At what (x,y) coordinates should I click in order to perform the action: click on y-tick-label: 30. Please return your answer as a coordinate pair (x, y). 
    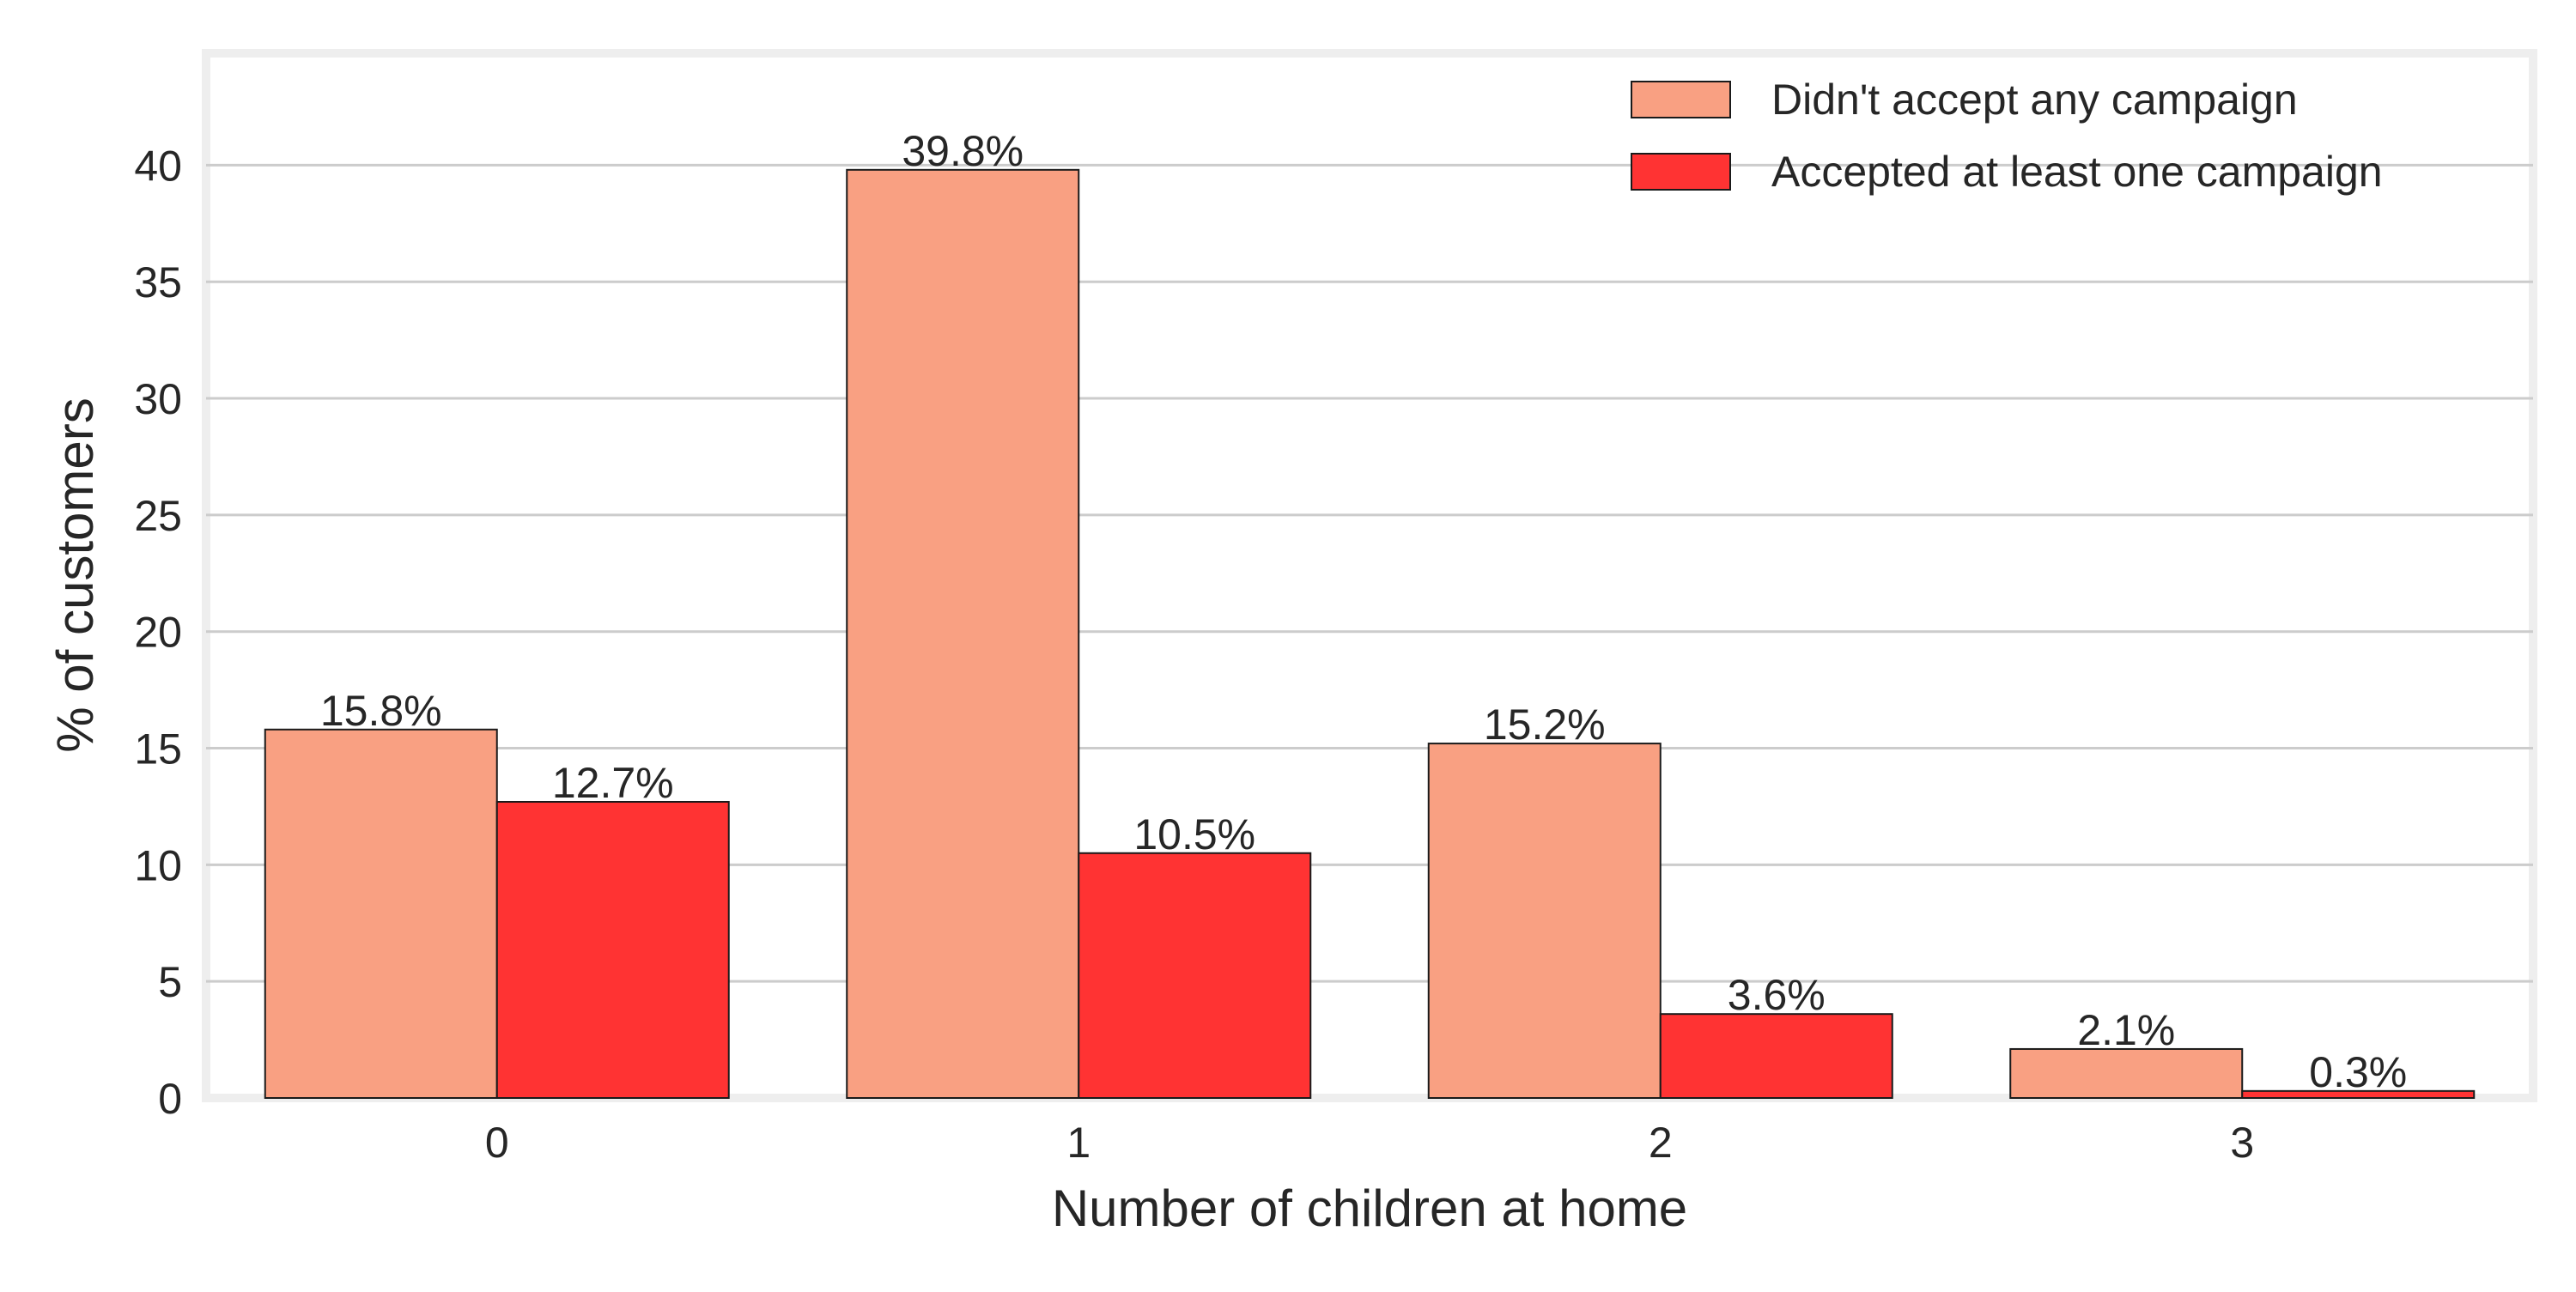
    Looking at the image, I should click on (158, 399).